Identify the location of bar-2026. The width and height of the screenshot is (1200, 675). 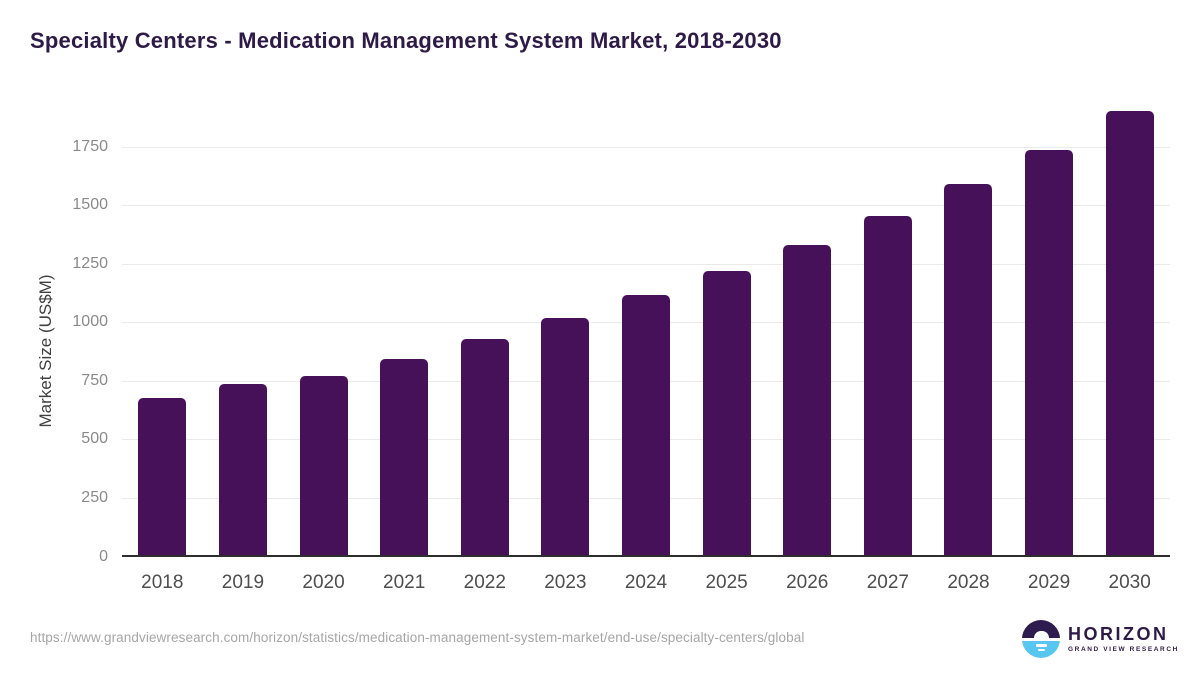
(807, 400).